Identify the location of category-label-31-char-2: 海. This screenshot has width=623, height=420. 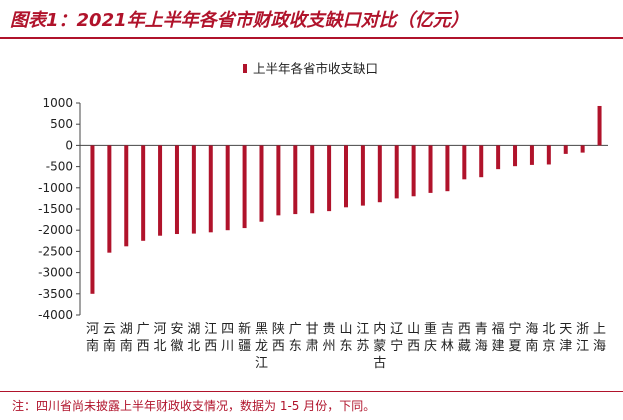
(599, 346).